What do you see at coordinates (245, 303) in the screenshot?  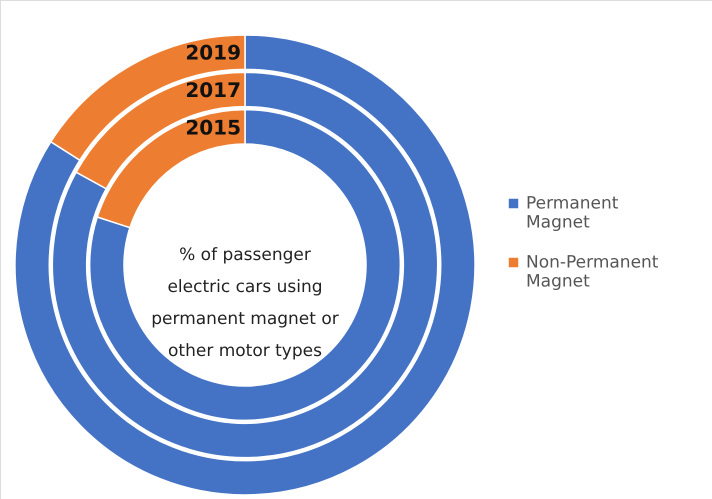 I see `text: % of passenger electric cars using permanent magnet or other motor types` at bounding box center [245, 303].